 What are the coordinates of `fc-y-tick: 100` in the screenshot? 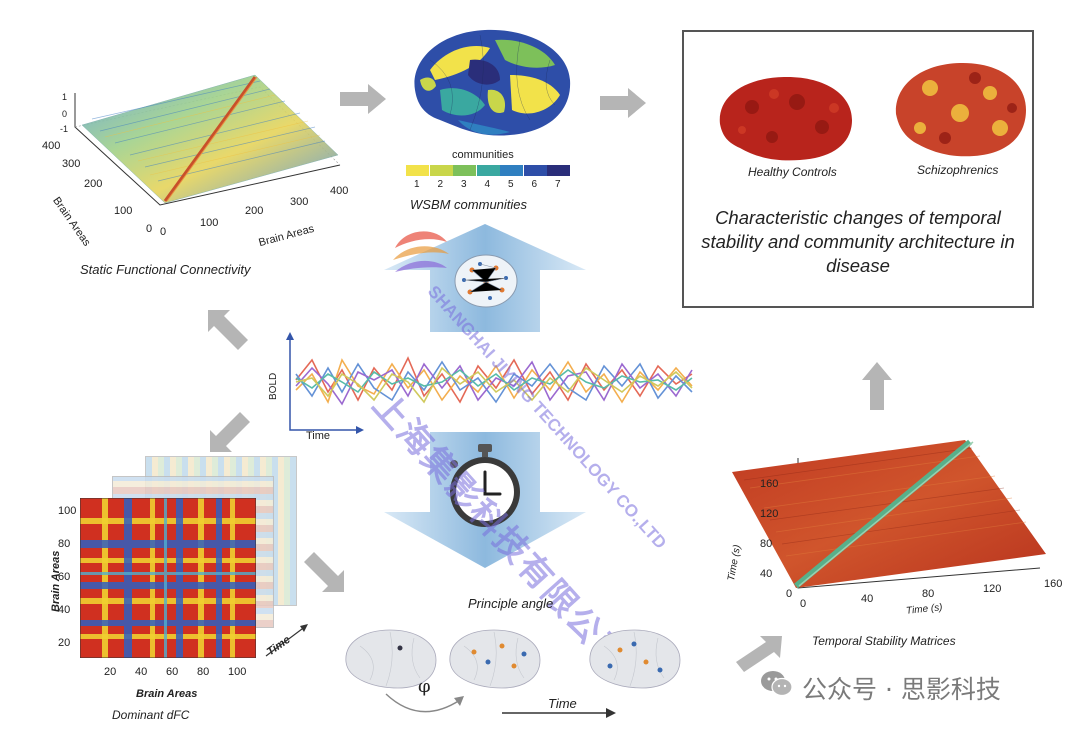 It's located at (123, 211).